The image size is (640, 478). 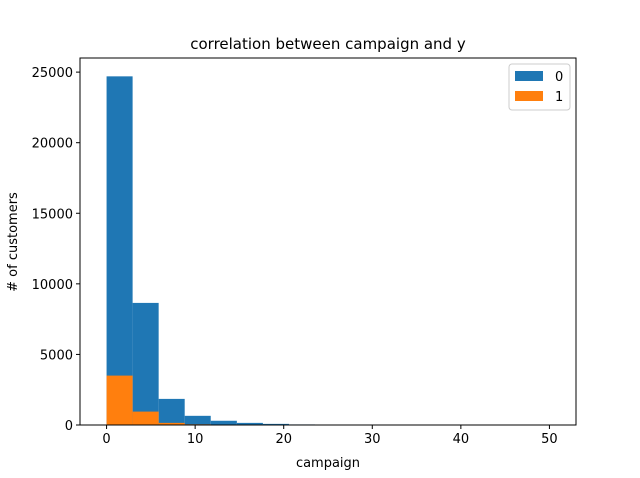 What do you see at coordinates (328, 44) in the screenshot?
I see `chart-title: correlation between campaign and y` at bounding box center [328, 44].